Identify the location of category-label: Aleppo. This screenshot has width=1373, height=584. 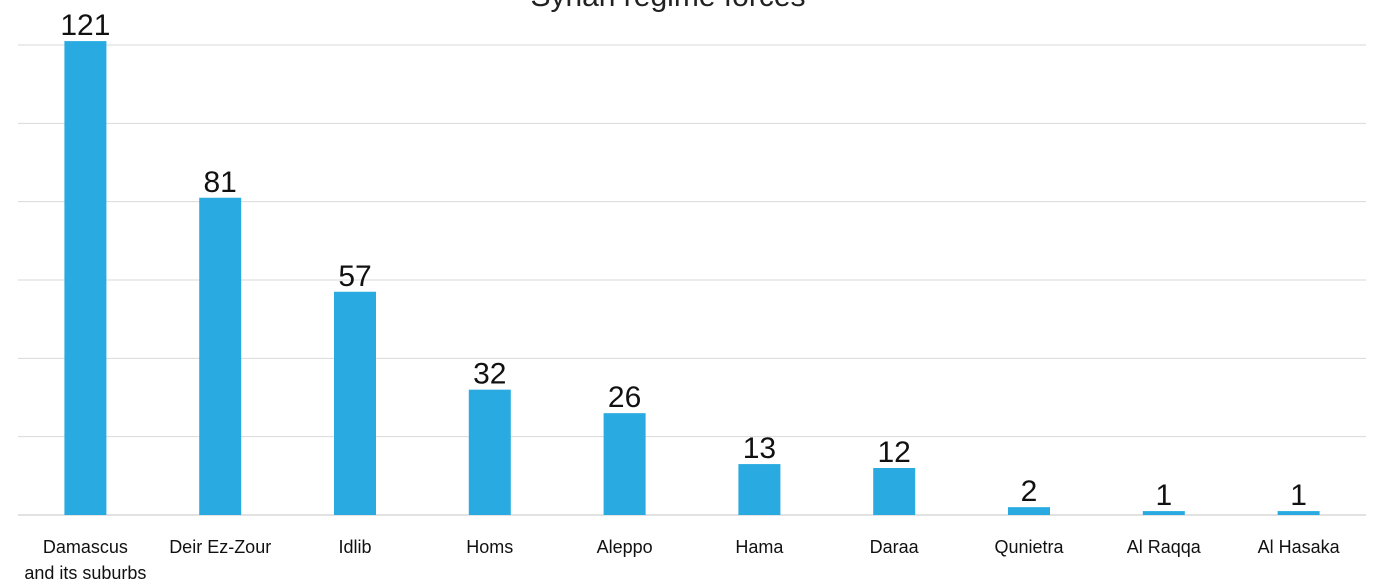
(625, 547).